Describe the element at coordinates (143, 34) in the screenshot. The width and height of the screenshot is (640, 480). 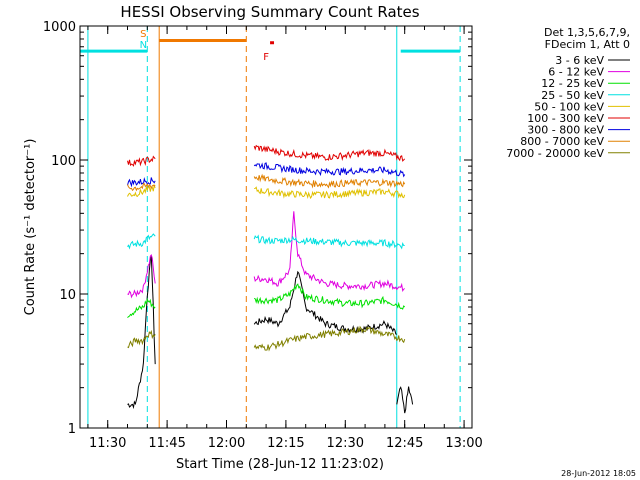
I see `marker-s: S` at that location.